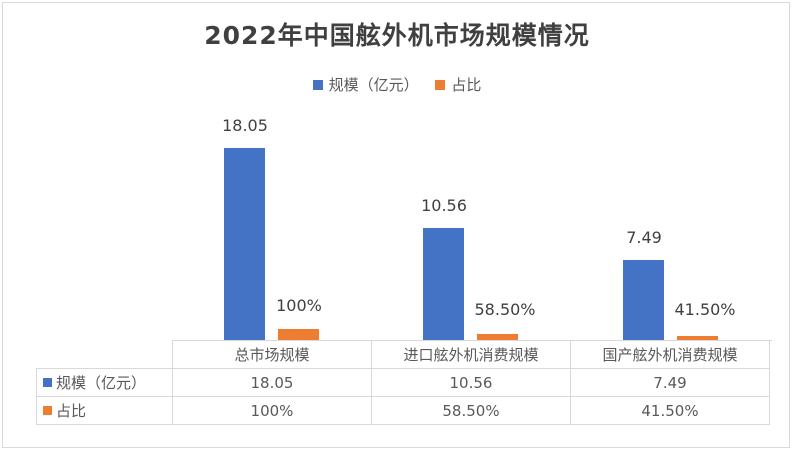  What do you see at coordinates (104, 410) in the screenshot?
I see `table-row-header: 占比` at bounding box center [104, 410].